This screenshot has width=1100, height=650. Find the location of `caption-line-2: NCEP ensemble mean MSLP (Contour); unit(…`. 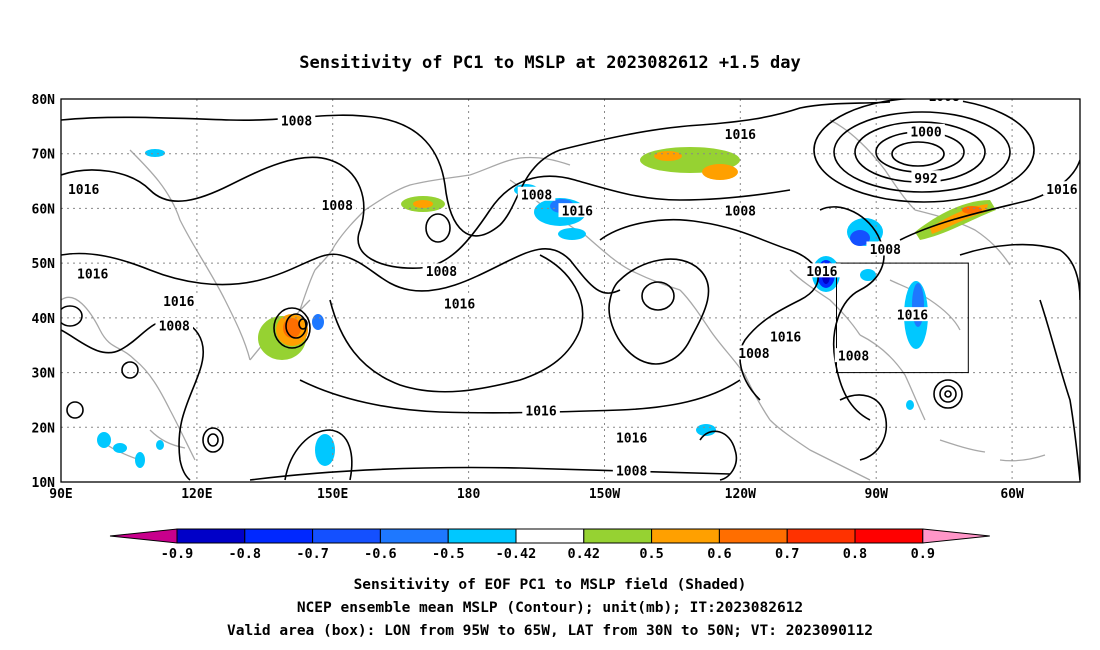

caption-line-2: NCEP ensemble mean MSLP (Contour); unit(… is located at coordinates (550, 608).